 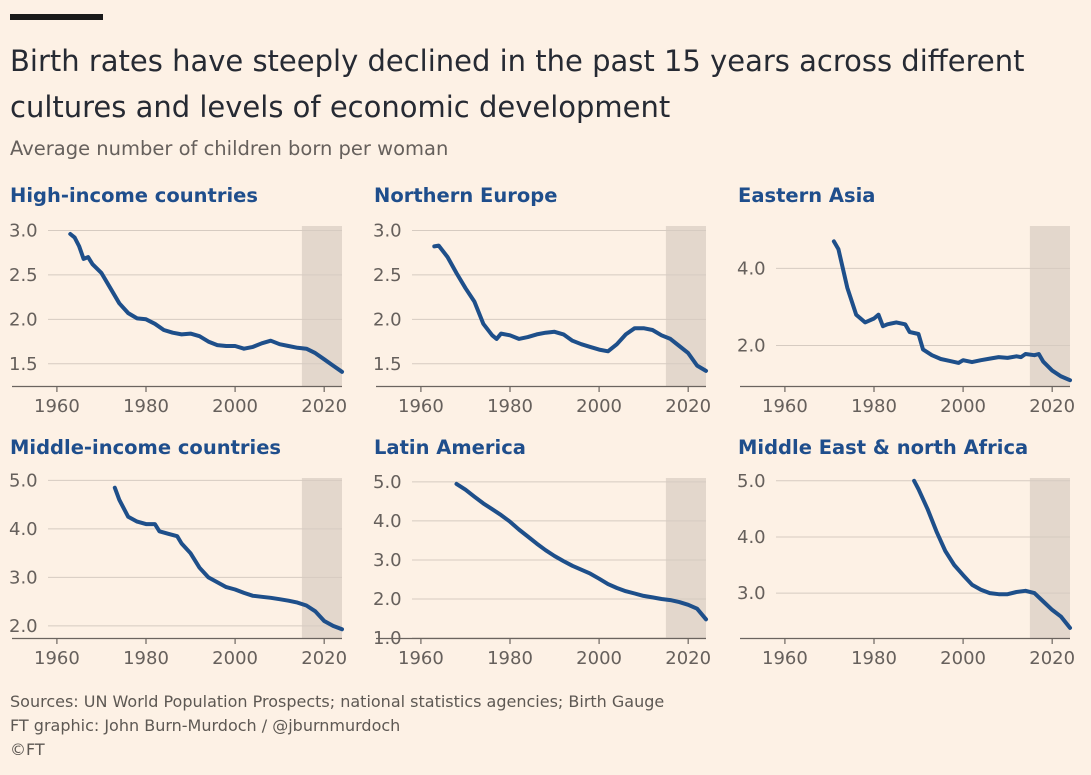 I want to click on panel-3-title: Eastern Asia, so click(x=807, y=195).